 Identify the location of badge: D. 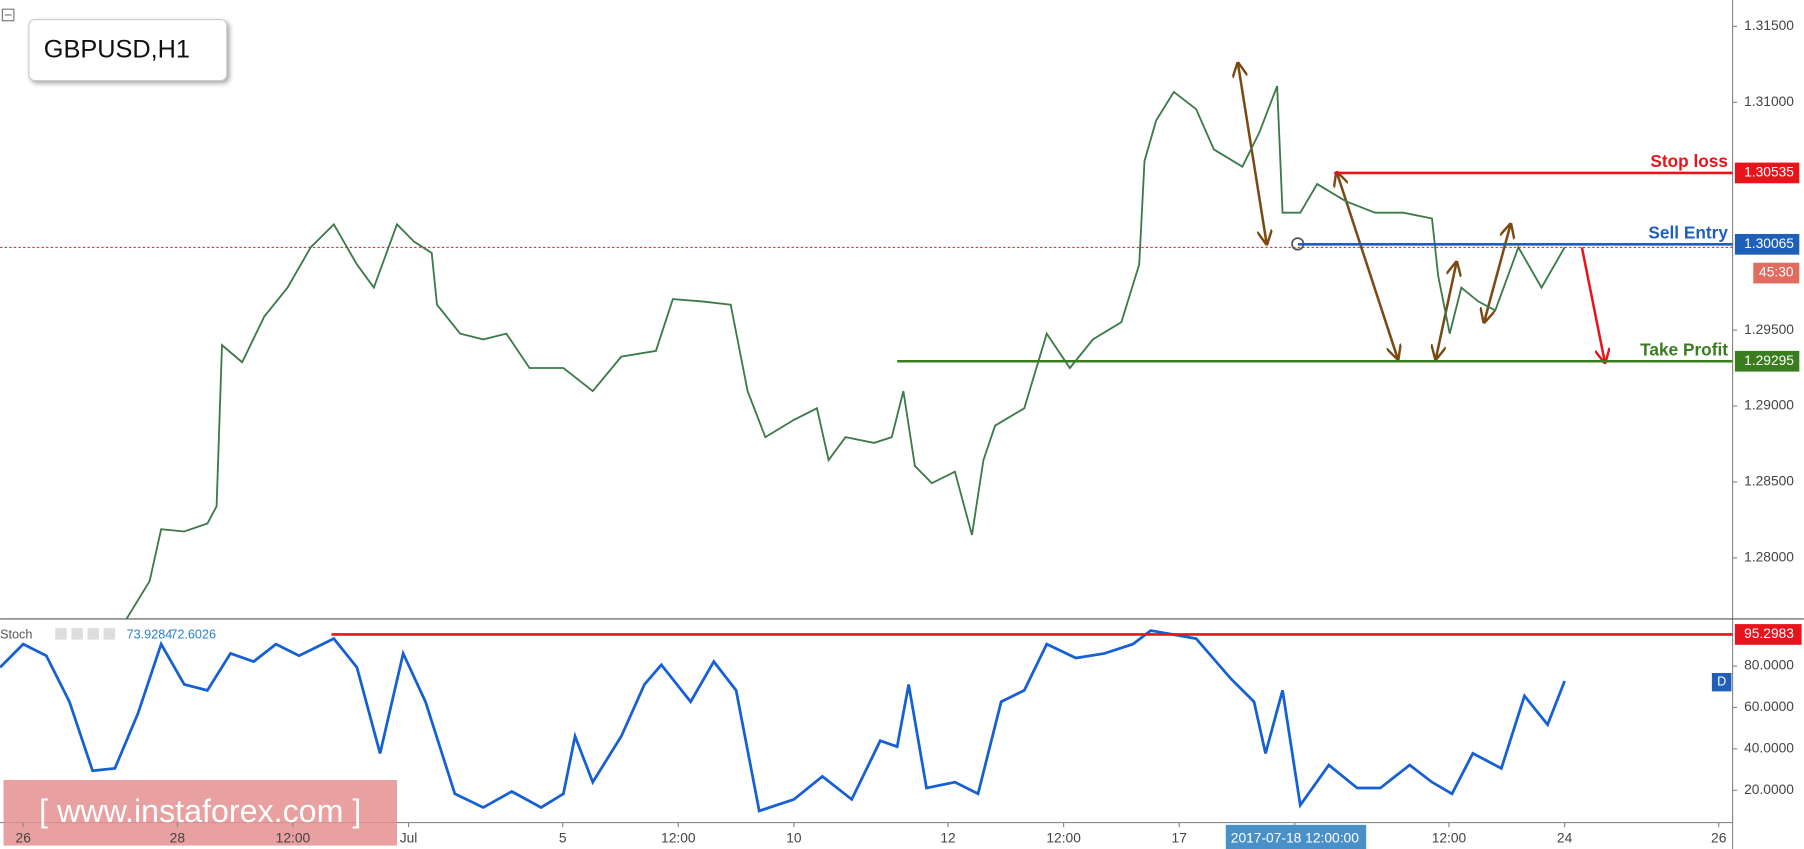
(1721, 682).